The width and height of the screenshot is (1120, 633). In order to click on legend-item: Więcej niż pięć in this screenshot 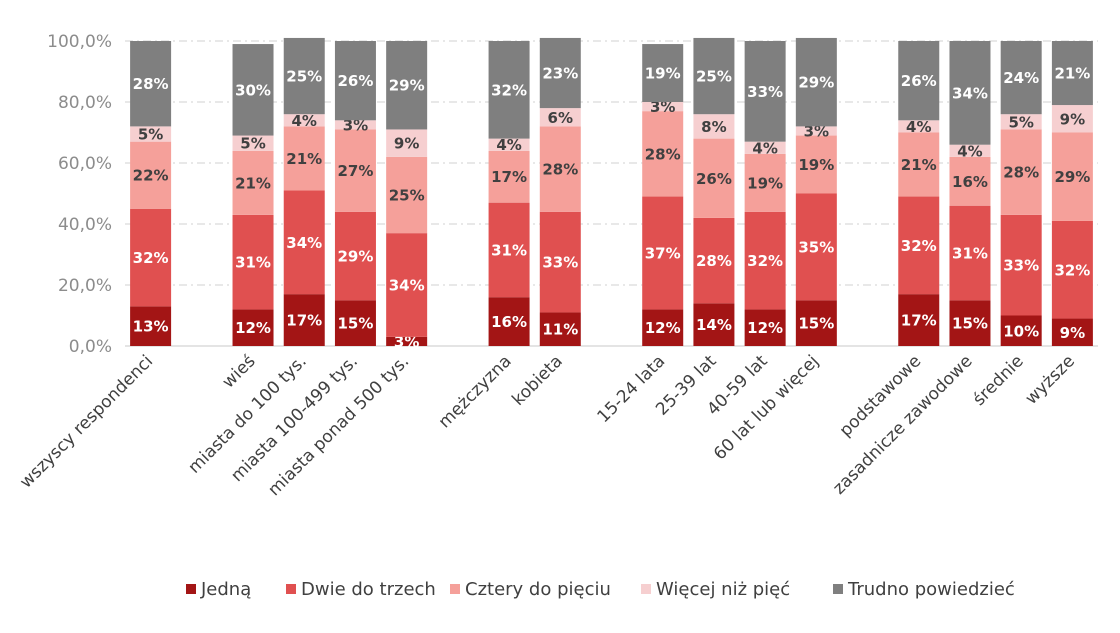, I will do `click(715, 589)`.